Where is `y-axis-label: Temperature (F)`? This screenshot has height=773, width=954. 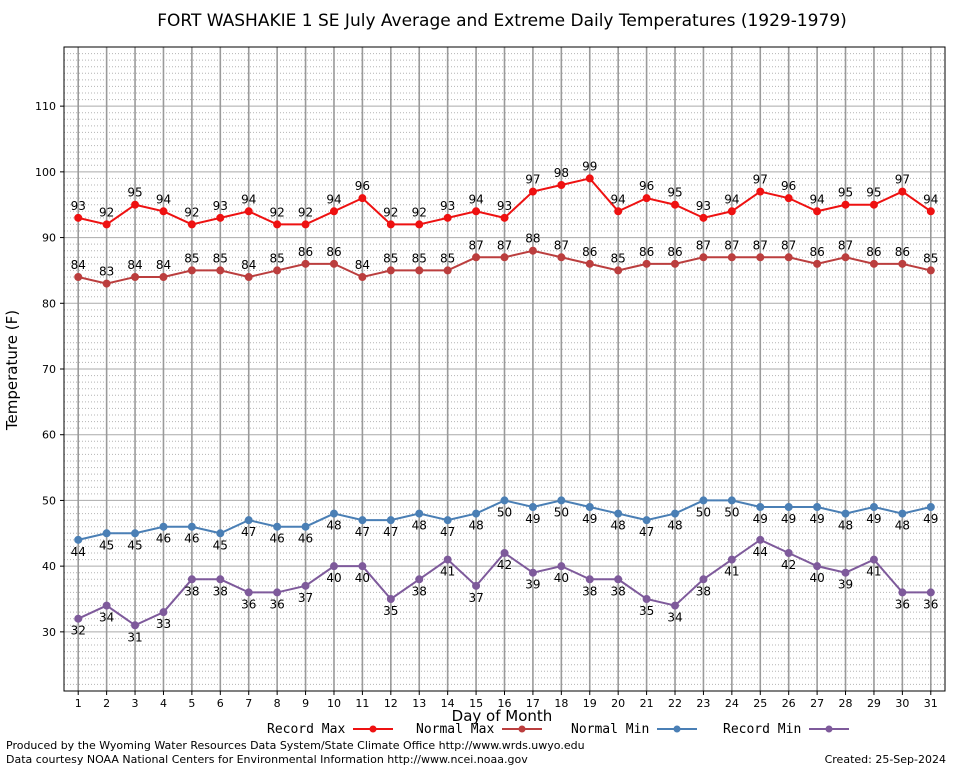
y-axis-label: Temperature (F) is located at coordinates (12, 370).